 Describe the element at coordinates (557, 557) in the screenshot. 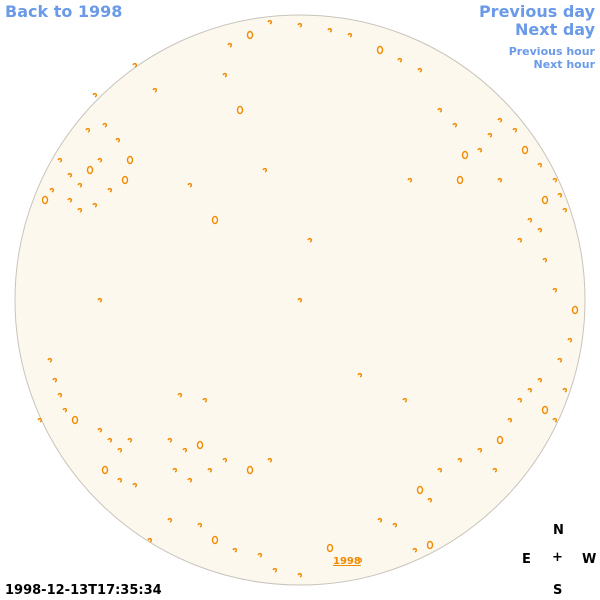

I see `compass-center: +` at that location.